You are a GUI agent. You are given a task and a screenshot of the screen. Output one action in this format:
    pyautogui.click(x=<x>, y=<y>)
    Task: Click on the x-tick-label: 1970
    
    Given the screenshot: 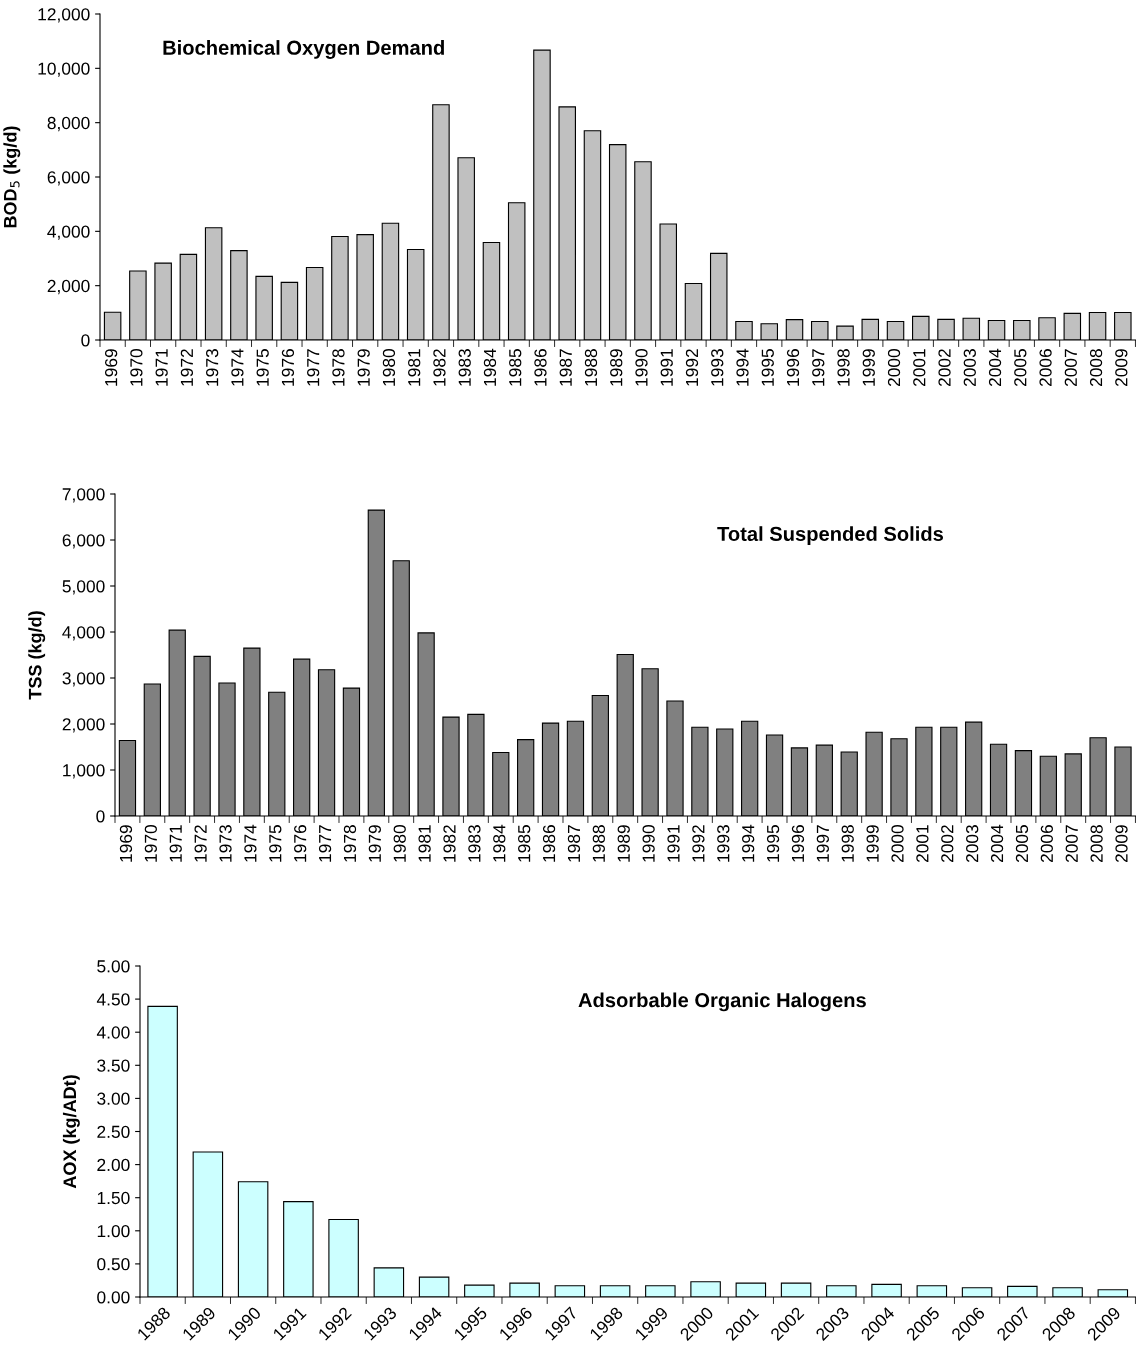 What is the action you would take?
    pyautogui.click(x=136, y=367)
    